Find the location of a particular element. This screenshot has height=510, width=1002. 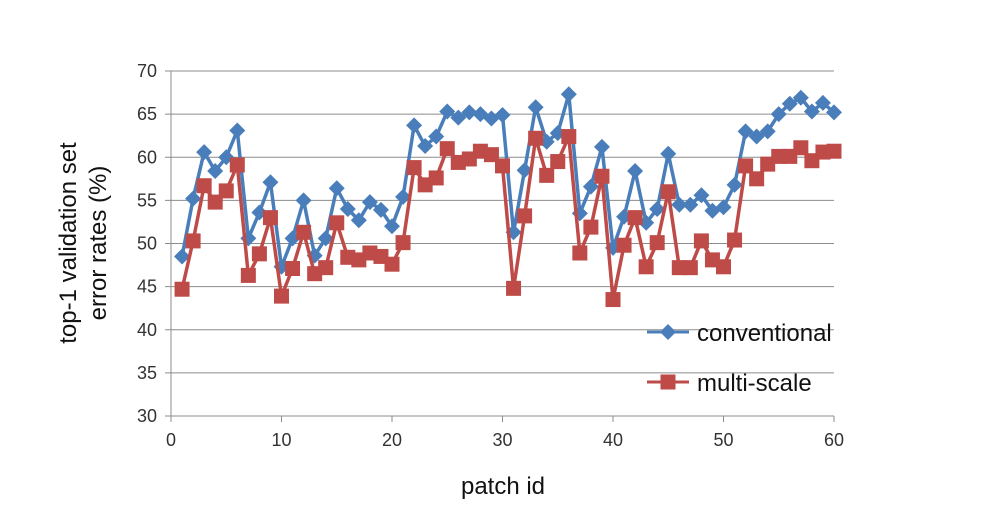

x-axis-label: patch id is located at coordinates (503, 486).